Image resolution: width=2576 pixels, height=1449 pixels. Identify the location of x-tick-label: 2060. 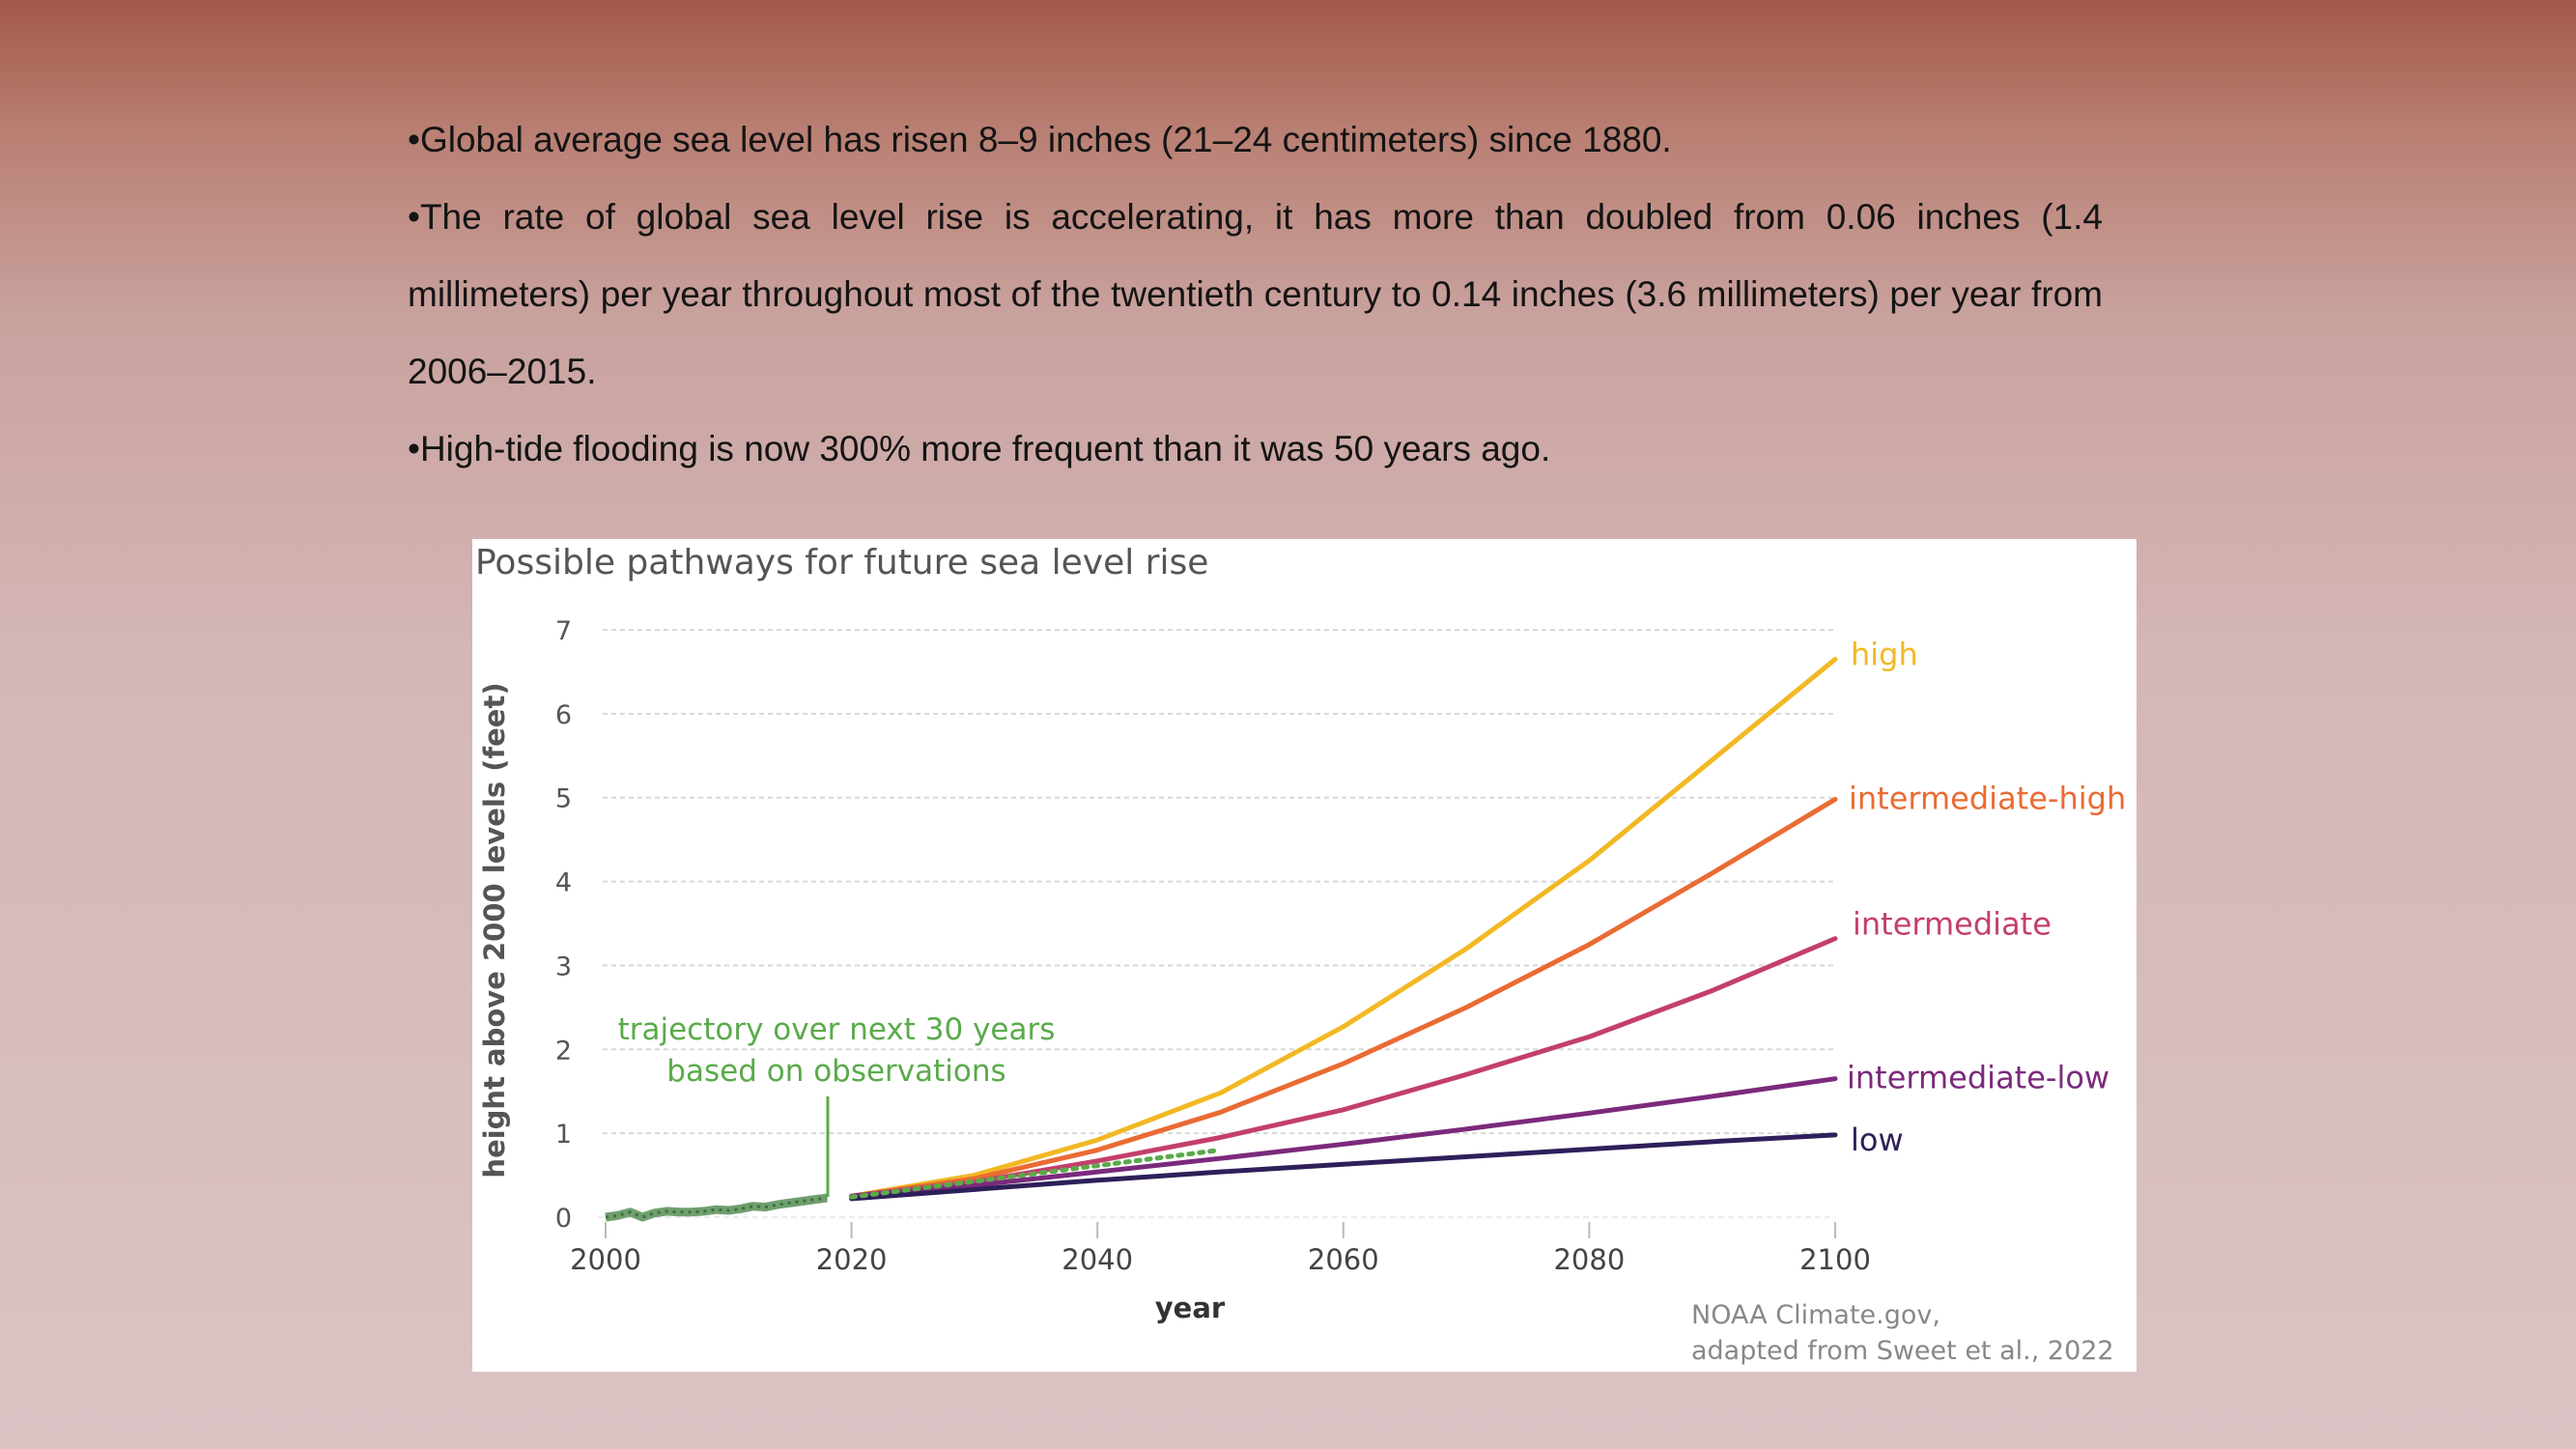
(1343, 1259).